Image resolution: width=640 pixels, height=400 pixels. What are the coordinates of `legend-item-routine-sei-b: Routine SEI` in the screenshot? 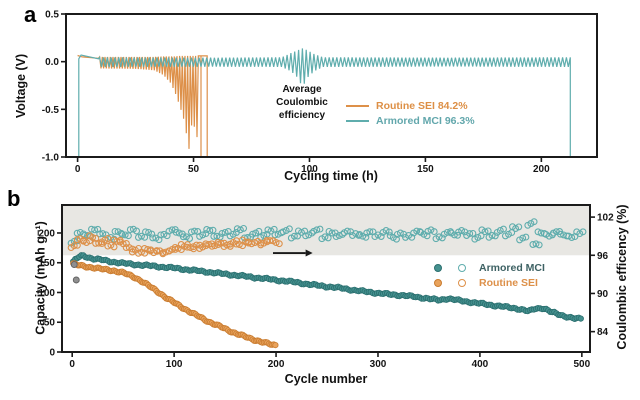 It's located at (489, 283).